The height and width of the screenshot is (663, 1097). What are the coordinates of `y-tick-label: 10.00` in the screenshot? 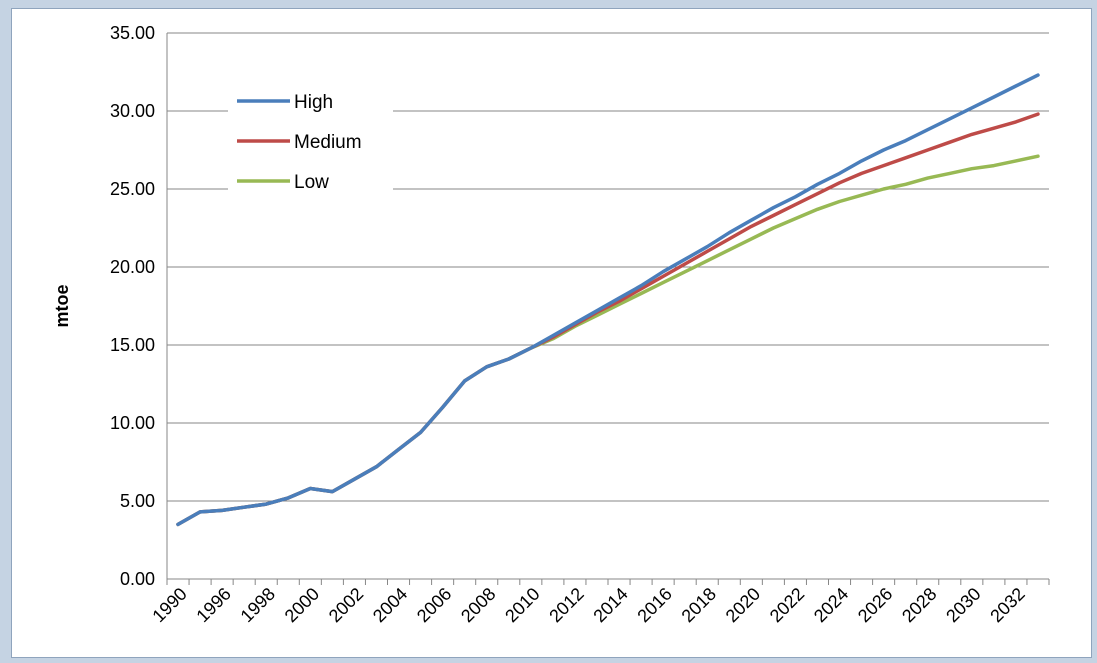 It's located at (132, 423).